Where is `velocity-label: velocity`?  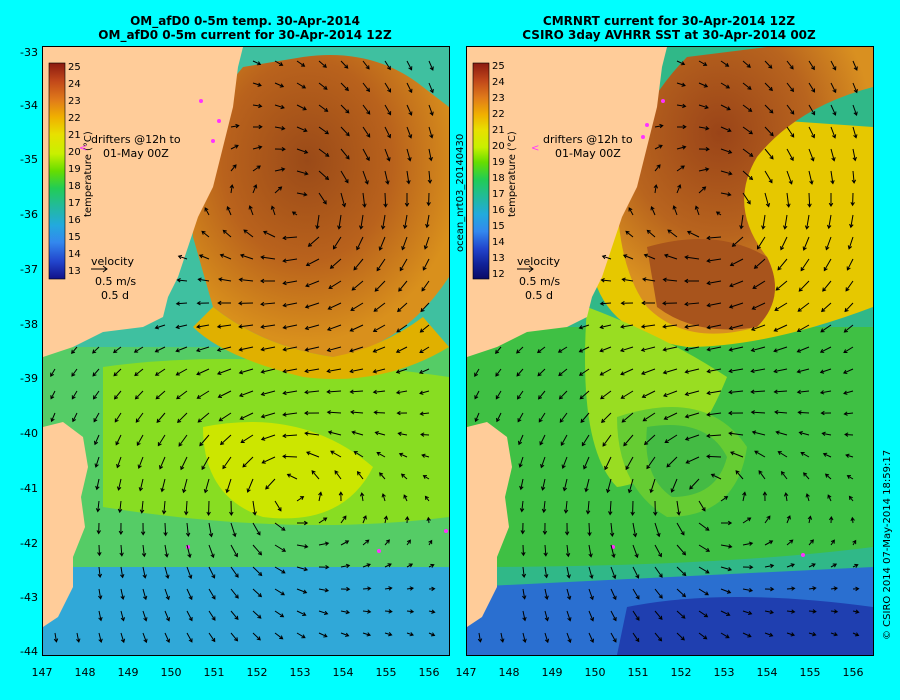 velocity-label: velocity is located at coordinates (538, 261).